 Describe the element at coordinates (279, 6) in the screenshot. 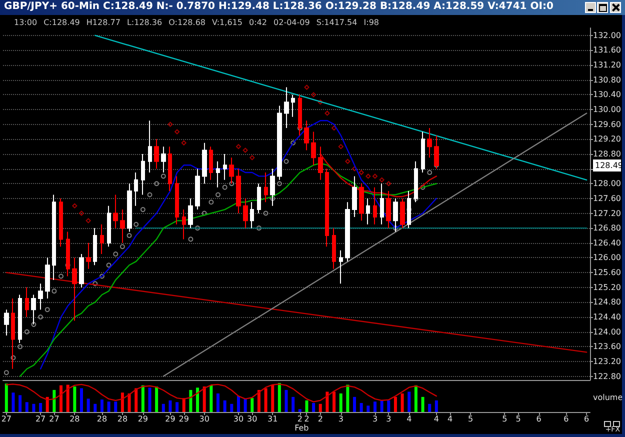

I see `chart-title: GBP/JPY+ 60-Min C:128.49 N:- 0.7870 H:129.48 L:128.36 O:129.28 B:128.49 A:128.59 V:4741 OI:0` at that location.